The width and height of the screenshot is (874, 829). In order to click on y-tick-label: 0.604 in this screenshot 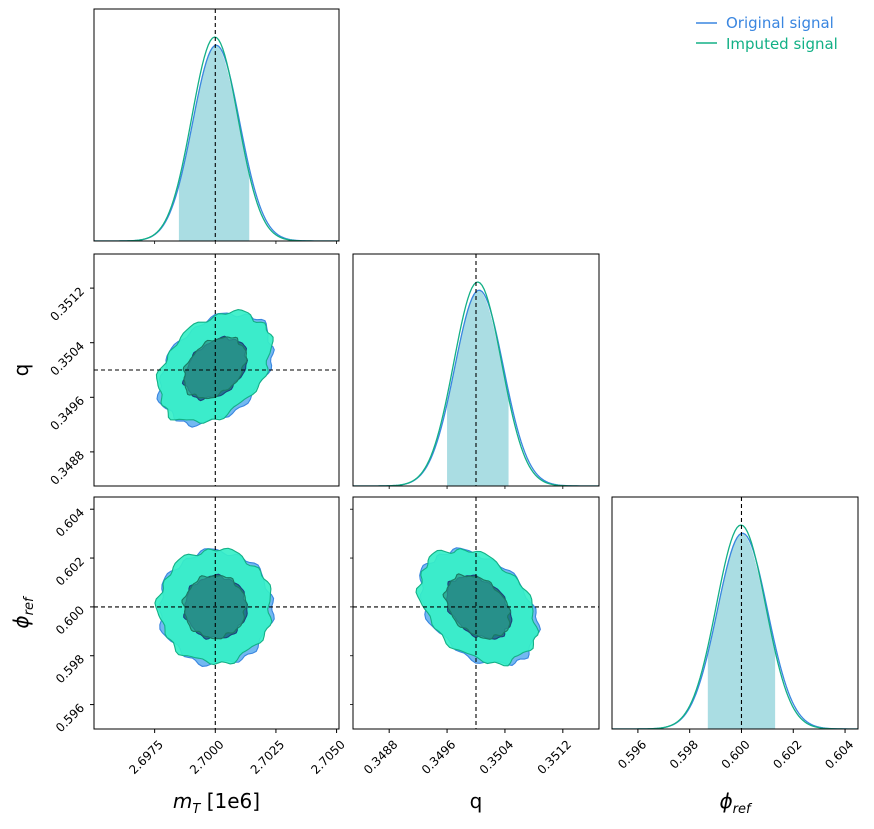, I will do `click(70, 522)`.